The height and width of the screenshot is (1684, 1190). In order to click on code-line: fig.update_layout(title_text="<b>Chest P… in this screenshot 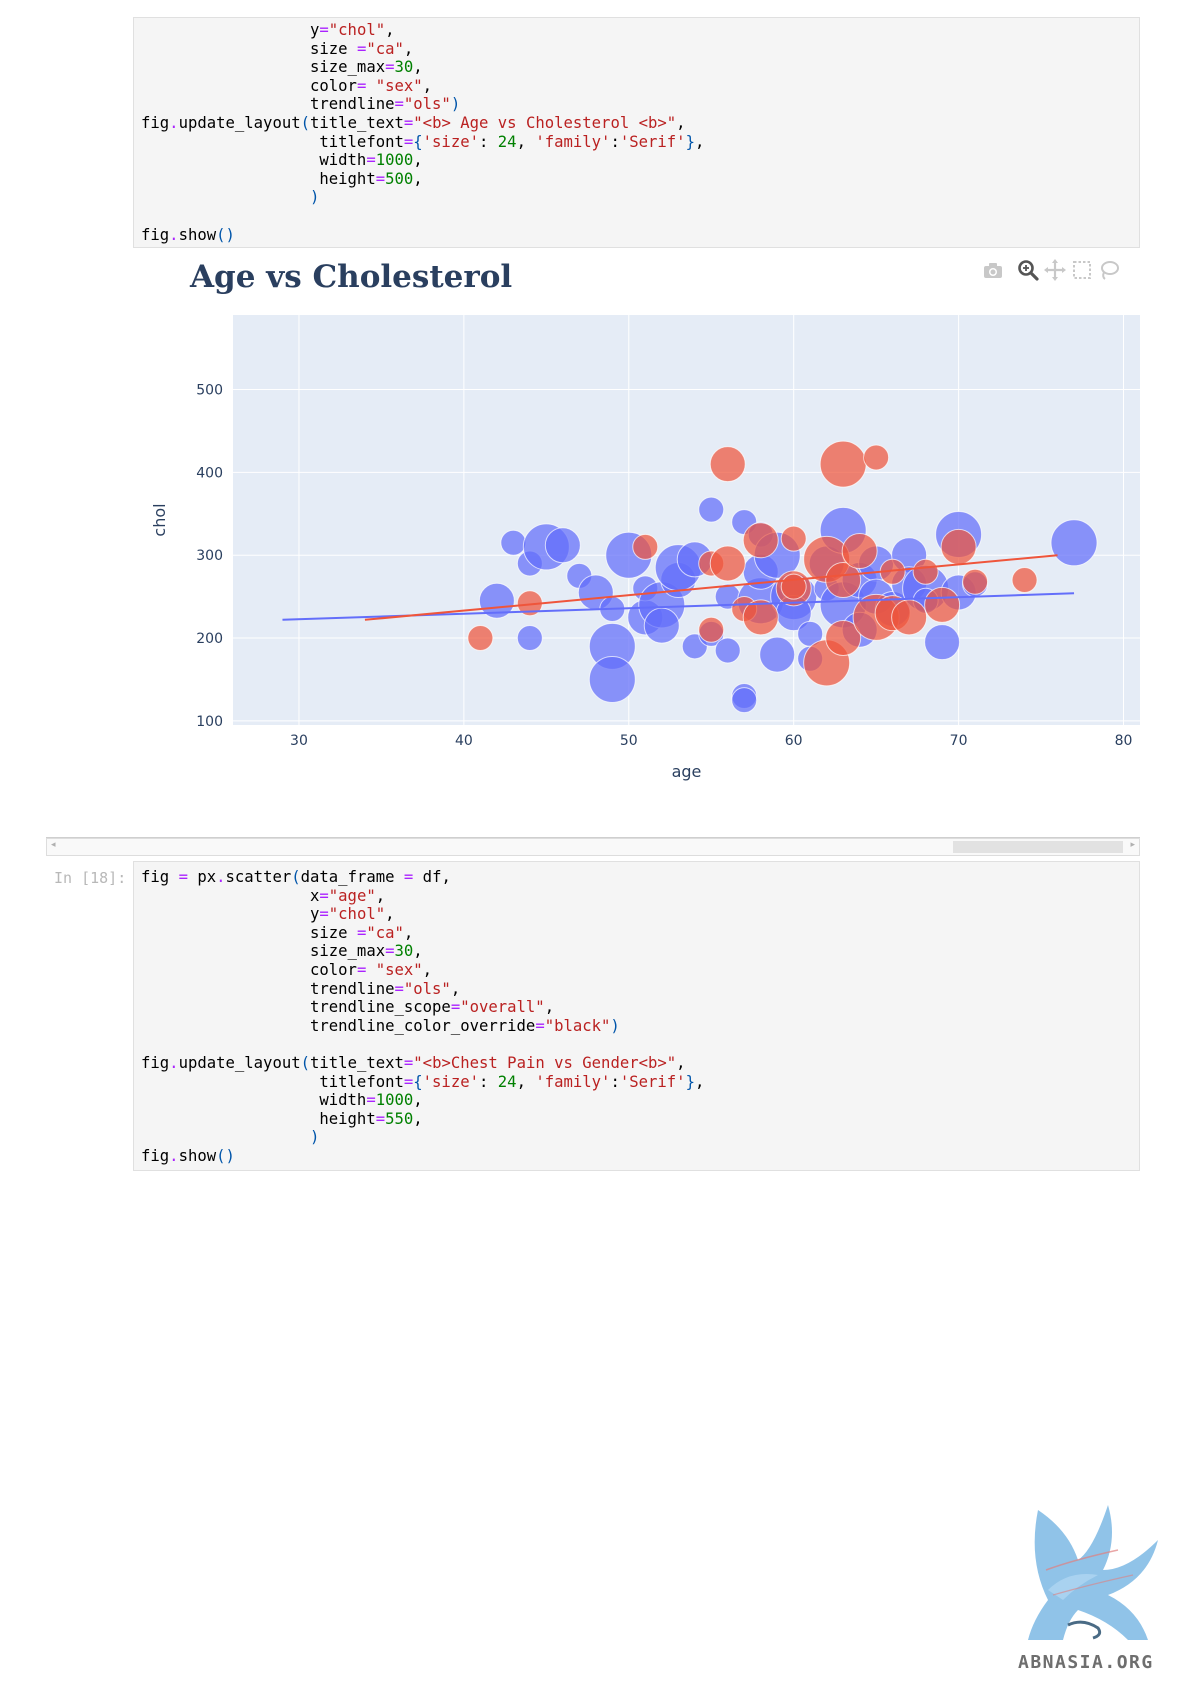, I will do `click(413, 1062)`.